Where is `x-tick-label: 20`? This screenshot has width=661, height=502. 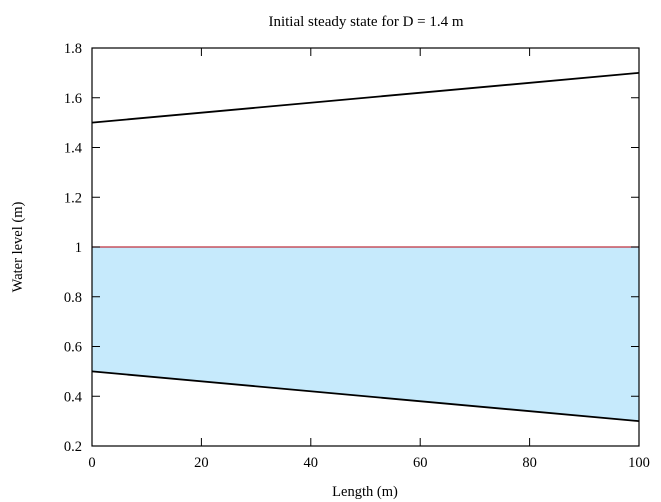 x-tick-label: 20 is located at coordinates (201, 463).